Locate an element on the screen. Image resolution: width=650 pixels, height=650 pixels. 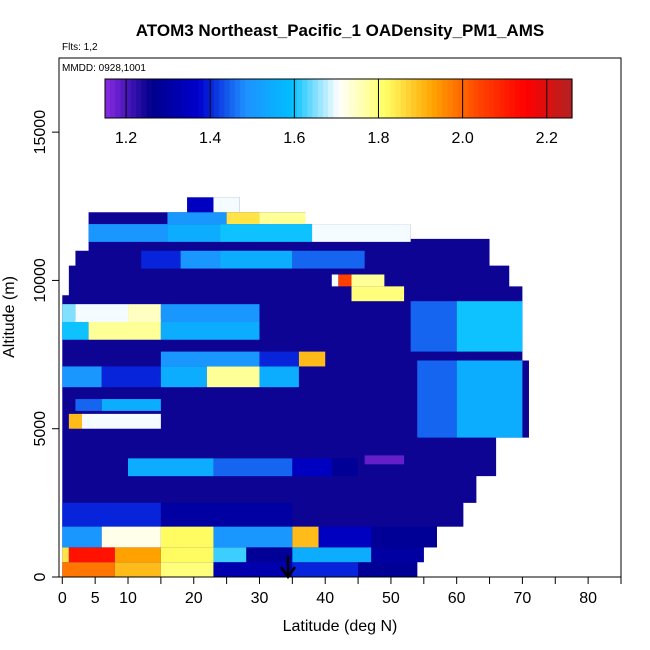
colorbar-frame is located at coordinates (338, 98).